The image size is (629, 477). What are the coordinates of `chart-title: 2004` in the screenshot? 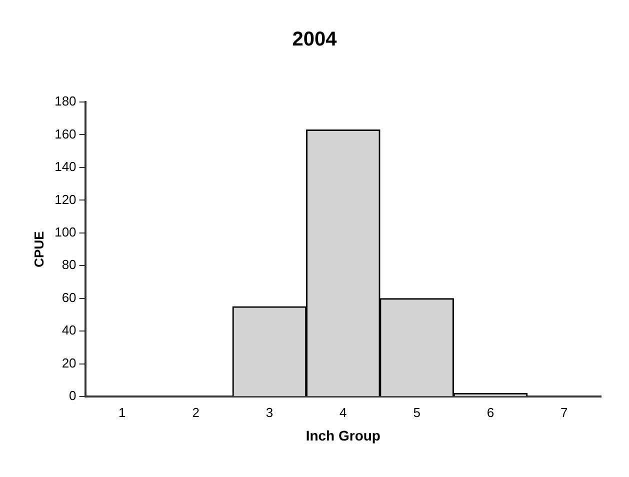 It's located at (315, 39).